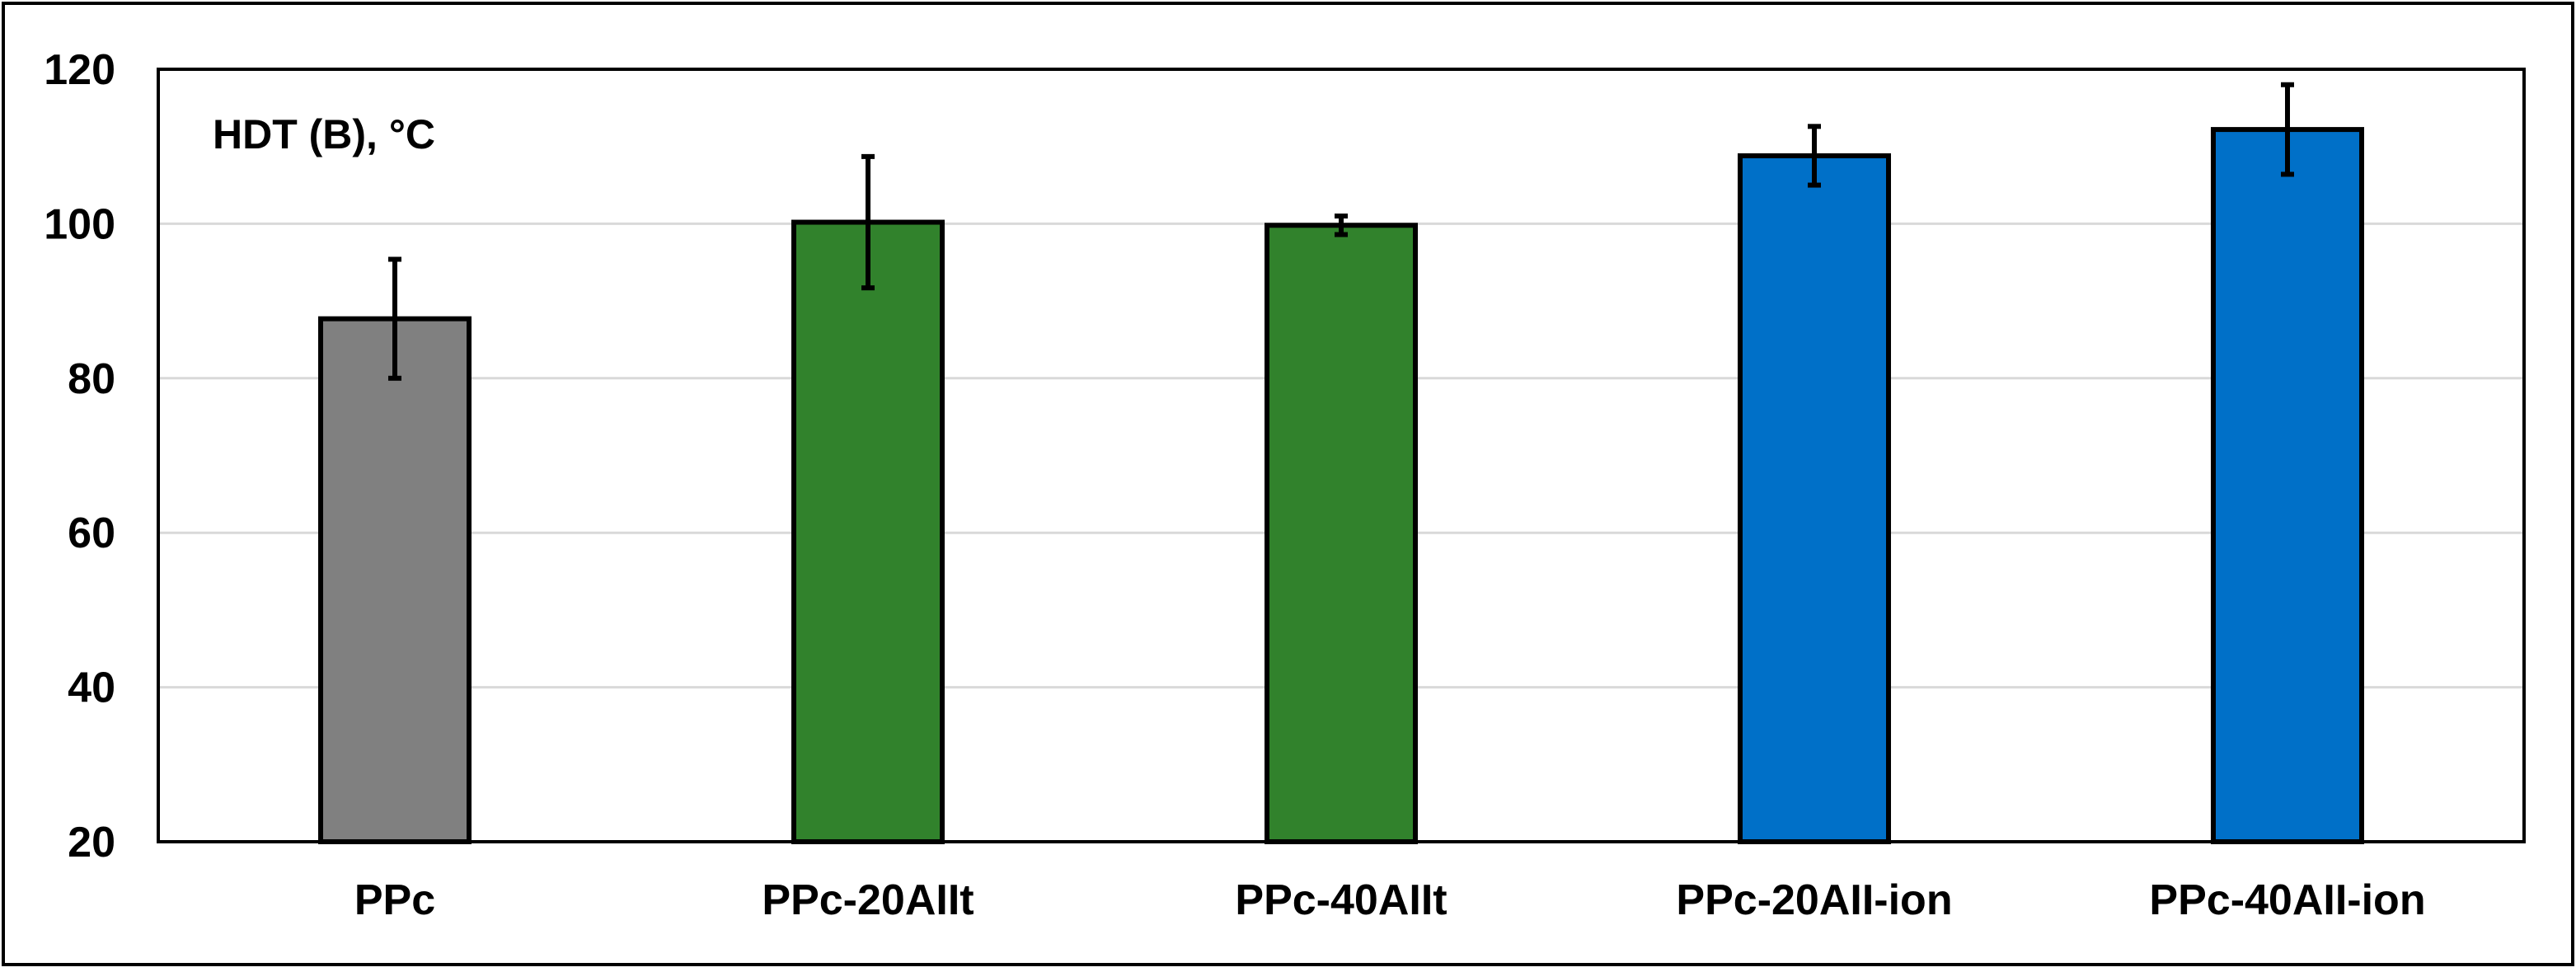 Image resolution: width=2576 pixels, height=972 pixels. What do you see at coordinates (868, 900) in the screenshot?
I see `x-tick-label: PPc-20AIIt` at bounding box center [868, 900].